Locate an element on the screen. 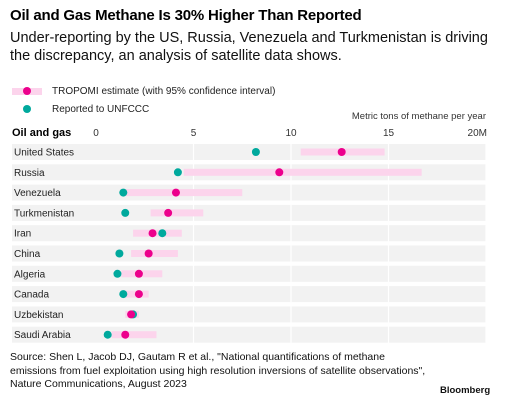  x-axis-label: Metric tons of methane per year is located at coordinates (419, 116).